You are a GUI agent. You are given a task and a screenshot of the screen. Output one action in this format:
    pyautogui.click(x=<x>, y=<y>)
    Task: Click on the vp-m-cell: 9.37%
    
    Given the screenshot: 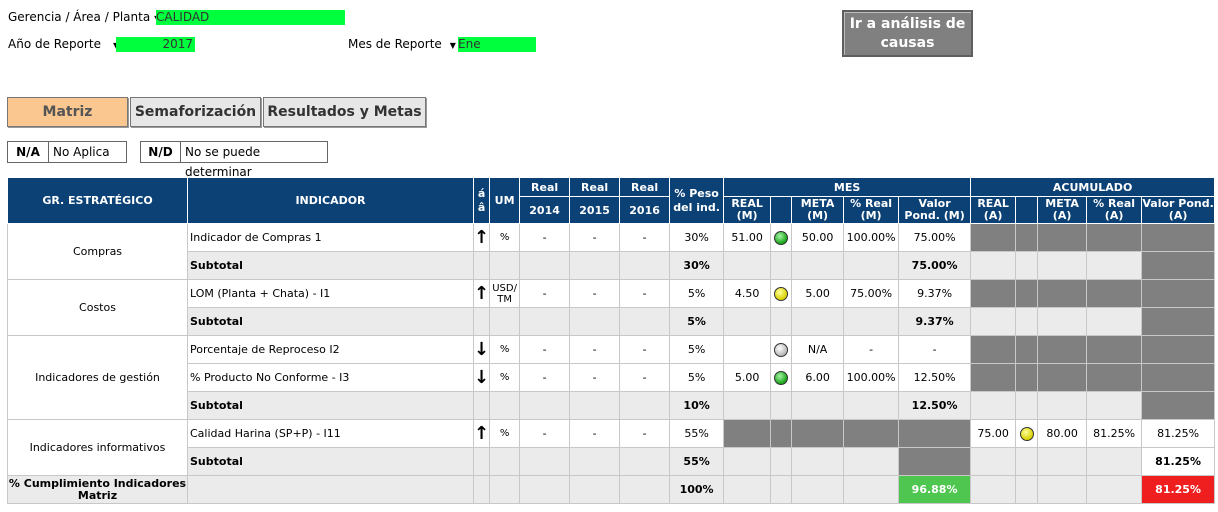 What is the action you would take?
    pyautogui.click(x=935, y=293)
    